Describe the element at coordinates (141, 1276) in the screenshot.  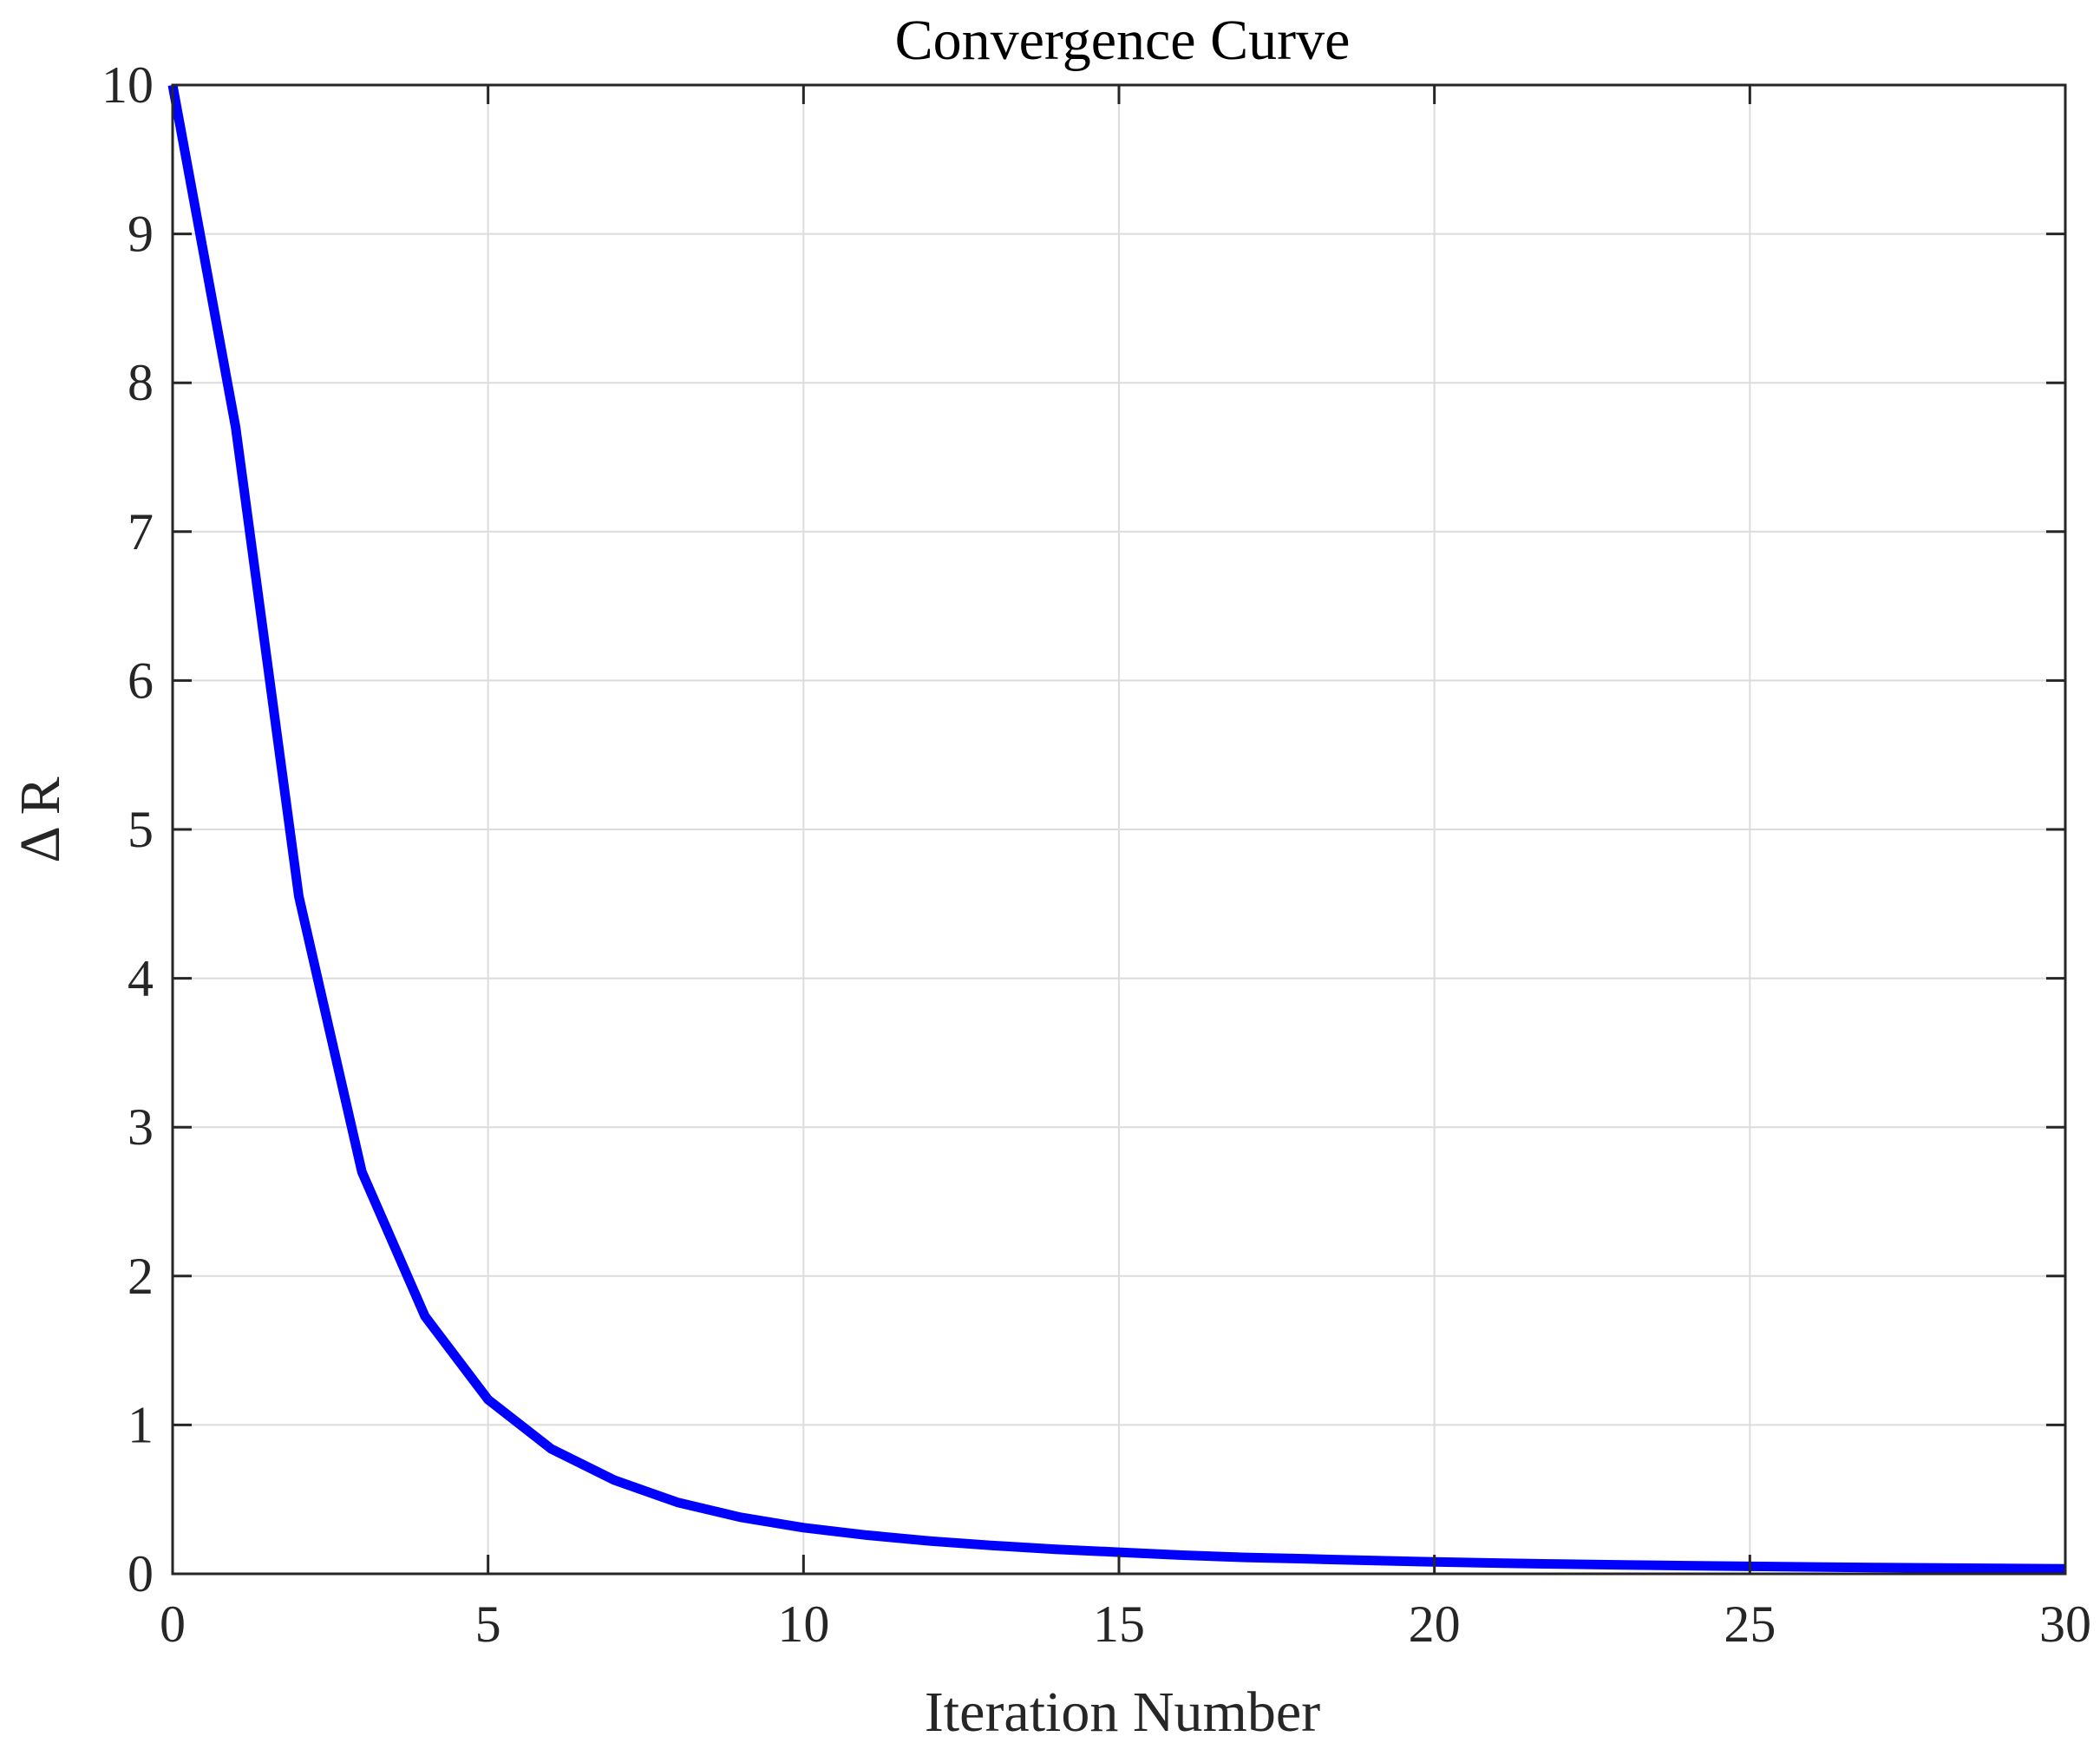
I see `y-tick-label: 2` at that location.